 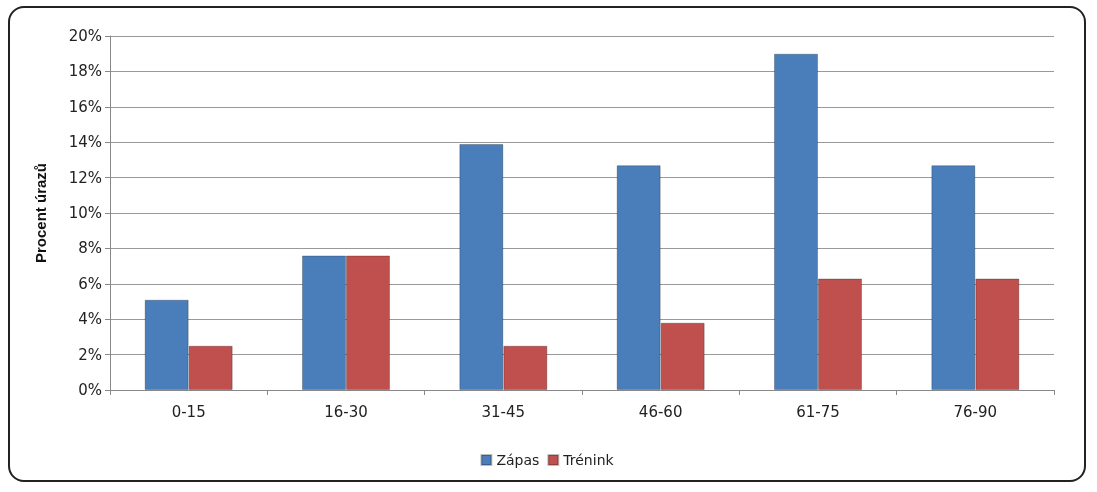 I want to click on y-axis-title: Procent úrazů, so click(x=40, y=213).